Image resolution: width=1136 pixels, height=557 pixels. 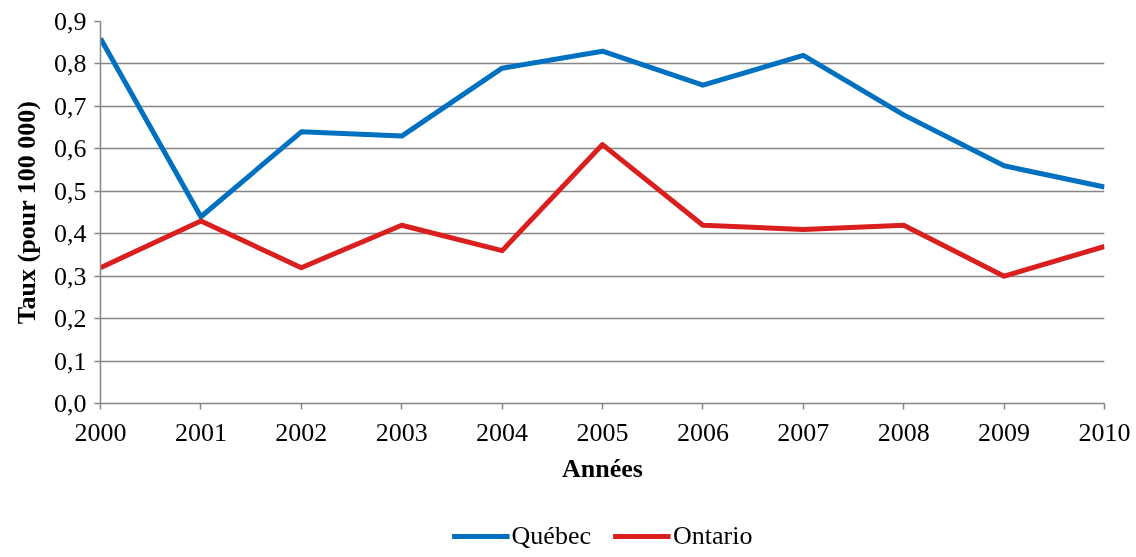 I want to click on x-tick-label: 2003, so click(x=401, y=432).